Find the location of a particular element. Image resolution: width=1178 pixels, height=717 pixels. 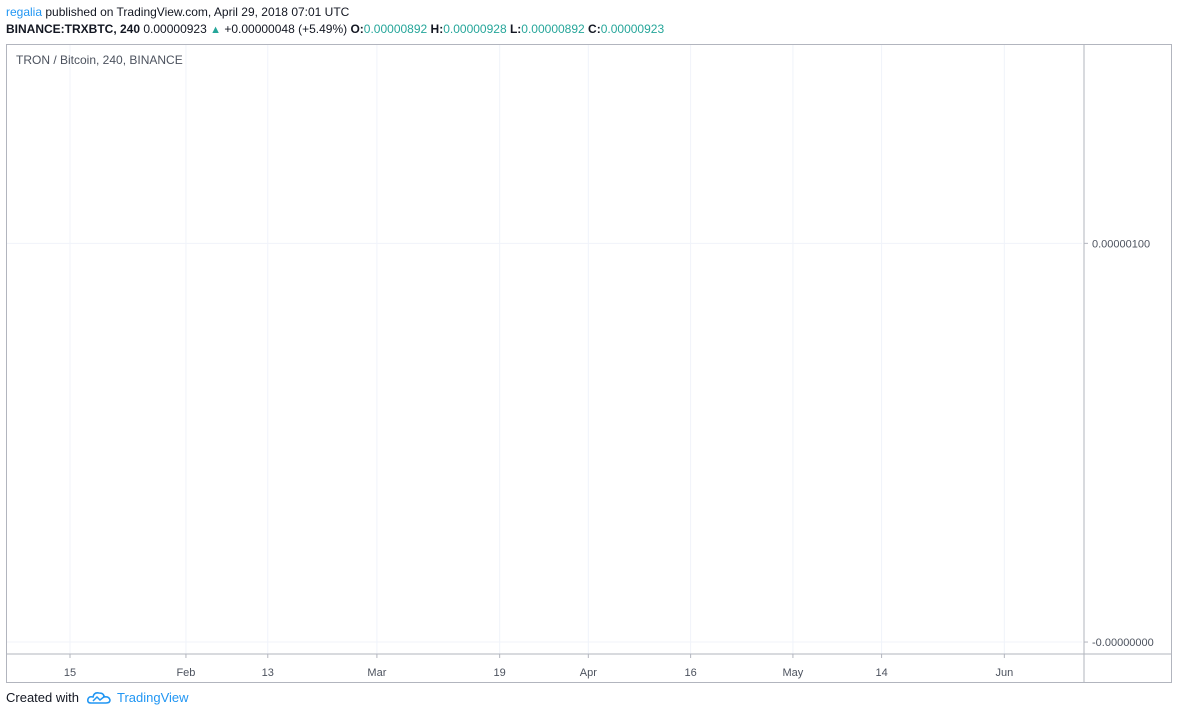

symbol-label: BINANCE:TRXBTC, 240 is located at coordinates (73, 29).